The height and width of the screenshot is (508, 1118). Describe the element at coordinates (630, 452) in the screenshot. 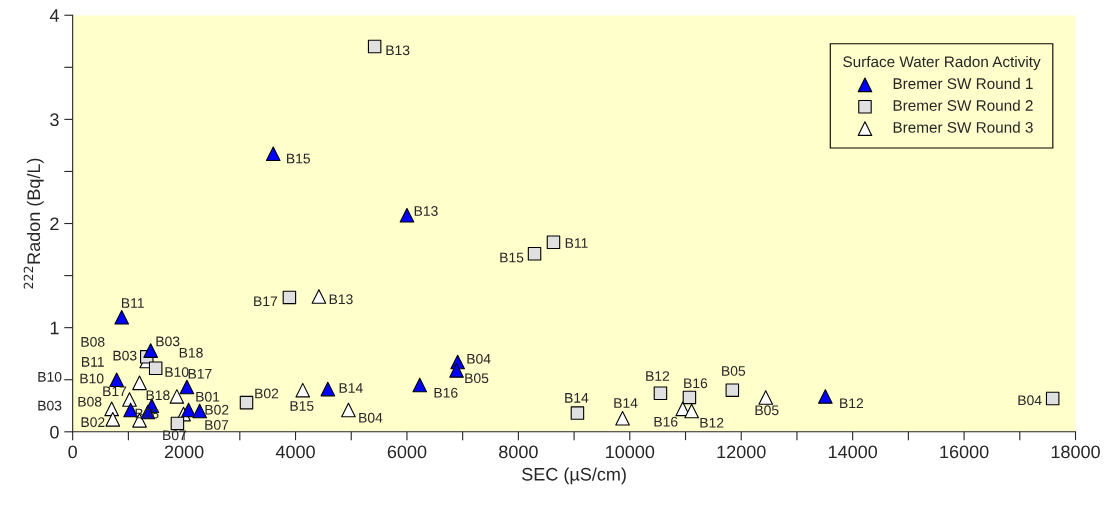

I see `x-tick-label: 10000` at that location.